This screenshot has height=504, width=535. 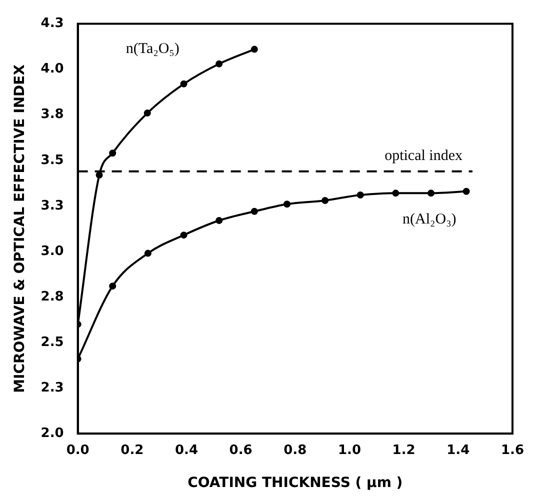 I want to click on y-tick-label: 2.0, so click(x=52, y=433).